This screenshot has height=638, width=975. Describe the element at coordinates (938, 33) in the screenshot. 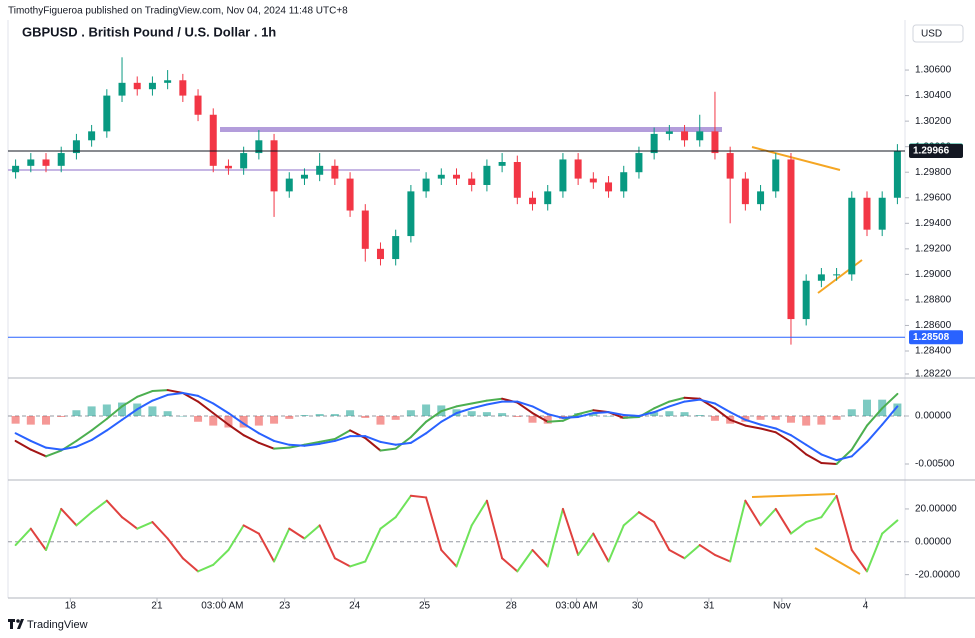

I see `currency-box` at that location.